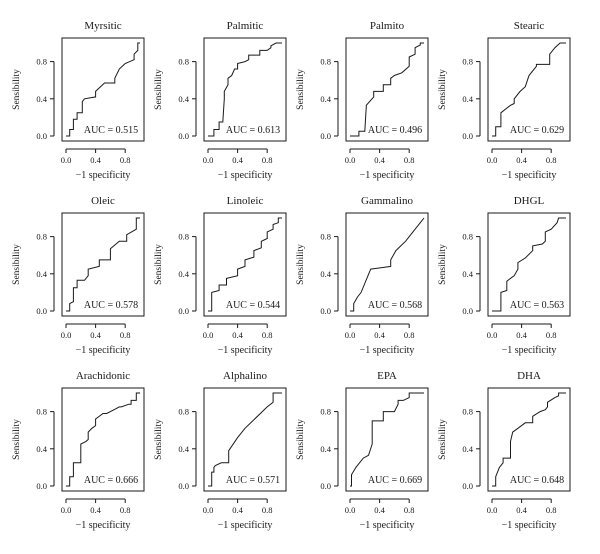  What do you see at coordinates (253, 130) in the screenshot?
I see `auc-annotation: AUC = 0.613` at bounding box center [253, 130].